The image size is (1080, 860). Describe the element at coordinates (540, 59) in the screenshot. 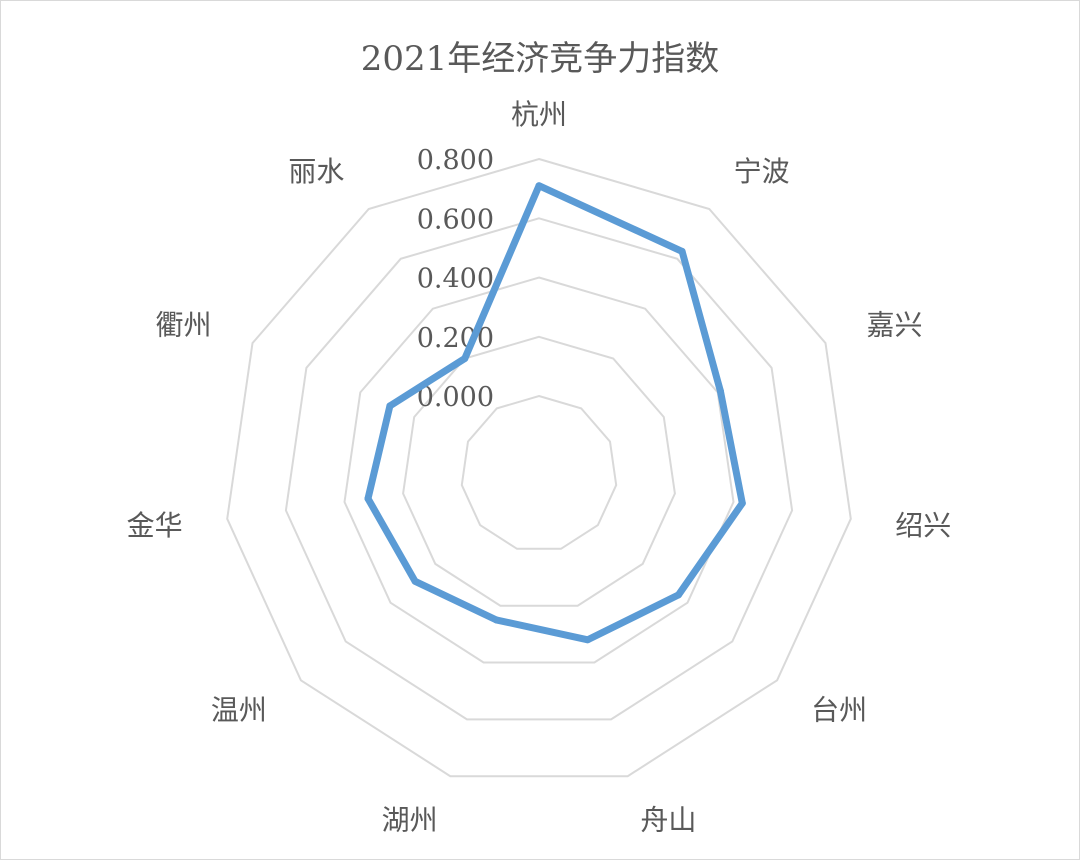

I see `chart-title: 2021年经济竞争力指数` at that location.